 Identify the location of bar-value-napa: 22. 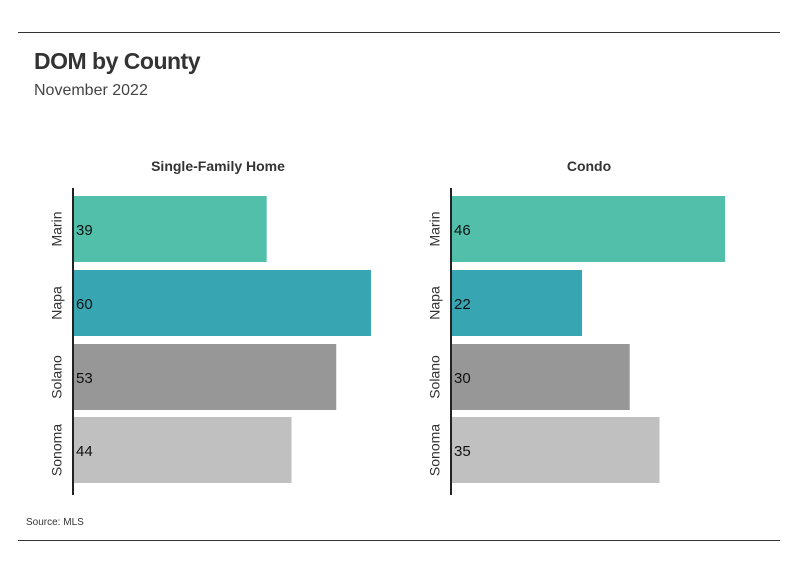
(462, 304).